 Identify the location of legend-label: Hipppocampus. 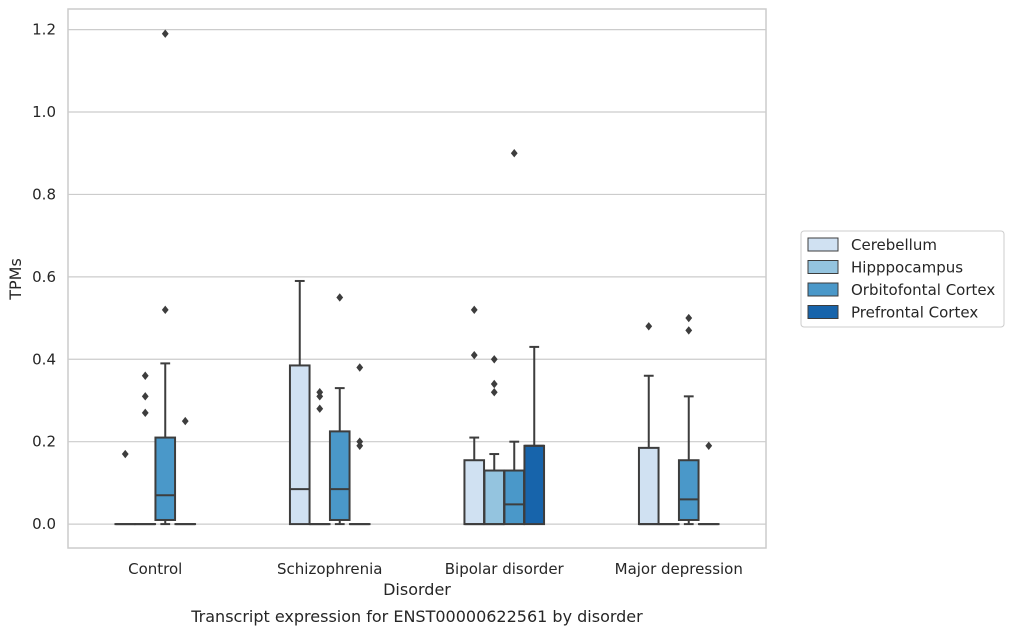
(907, 268).